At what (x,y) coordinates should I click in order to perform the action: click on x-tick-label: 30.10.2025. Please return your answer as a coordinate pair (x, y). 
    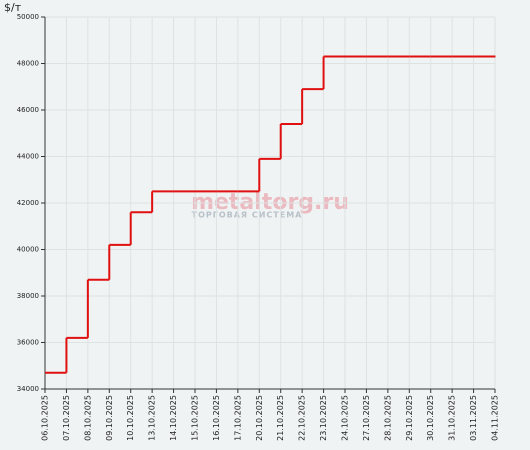
    Looking at the image, I should click on (430, 418).